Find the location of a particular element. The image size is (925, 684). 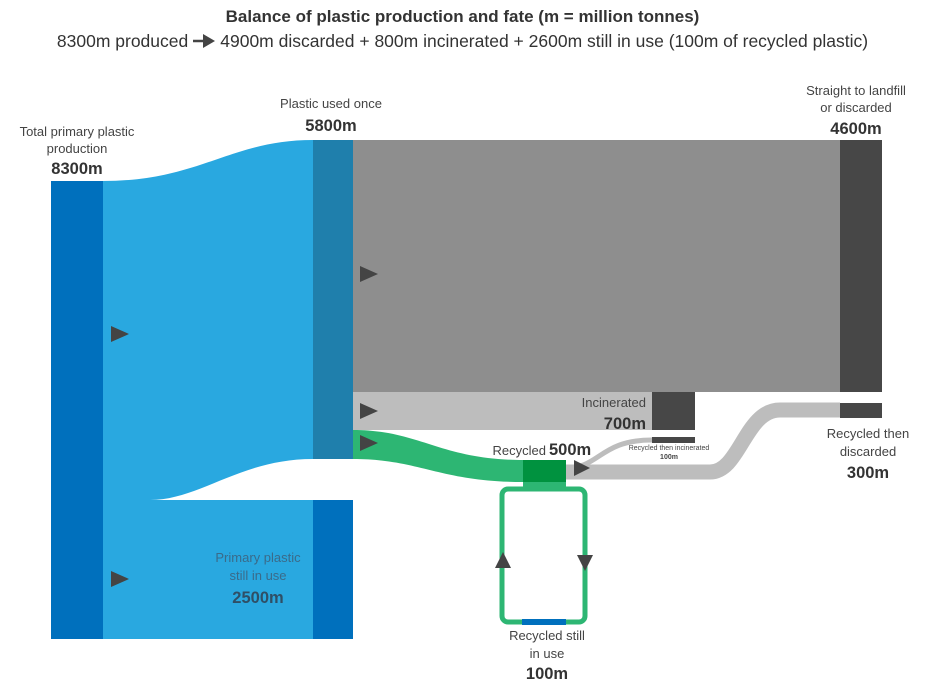

node-incinerated is located at coordinates (673, 411).